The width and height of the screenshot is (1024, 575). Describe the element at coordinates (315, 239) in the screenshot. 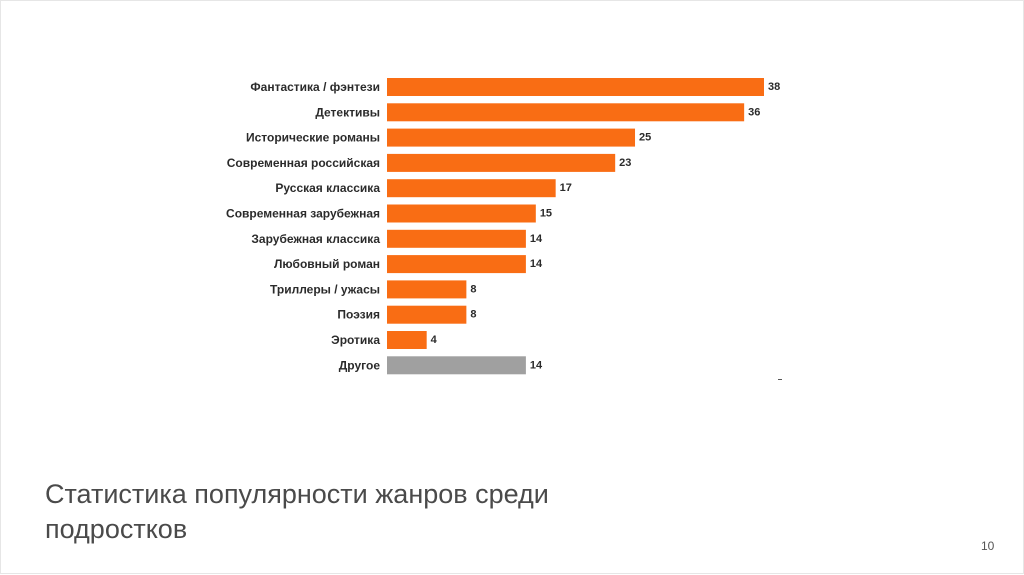

I see `category-label: Зарубежная классика` at that location.